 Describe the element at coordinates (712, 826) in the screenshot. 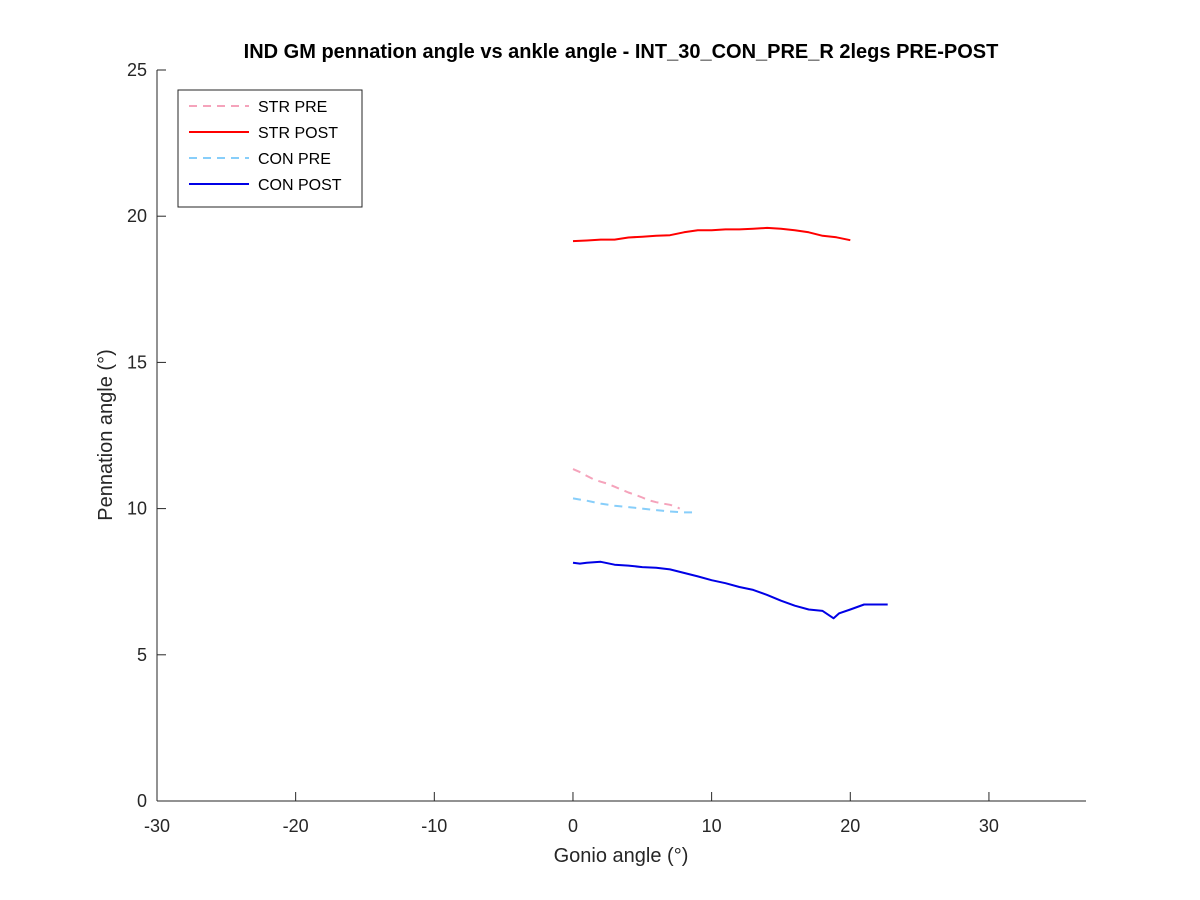

I see `x-tick-label: 10` at that location.